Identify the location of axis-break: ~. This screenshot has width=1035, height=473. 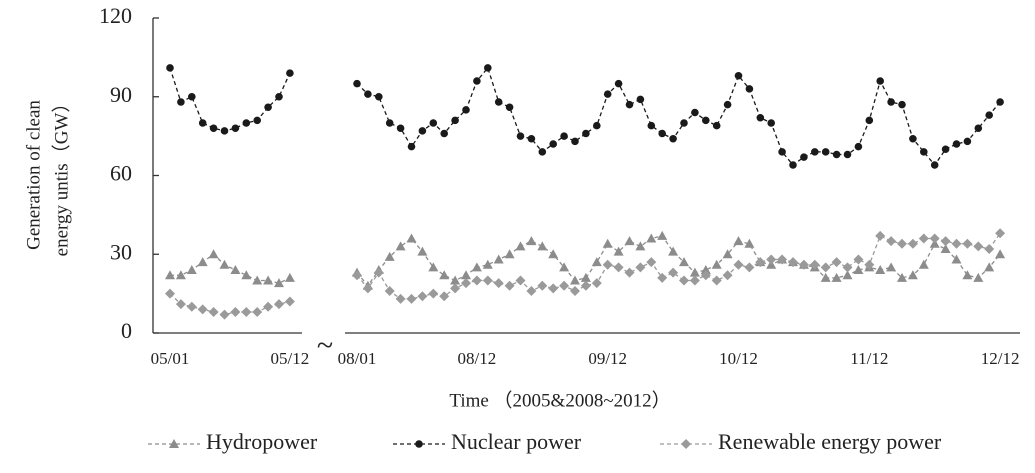
(325, 345).